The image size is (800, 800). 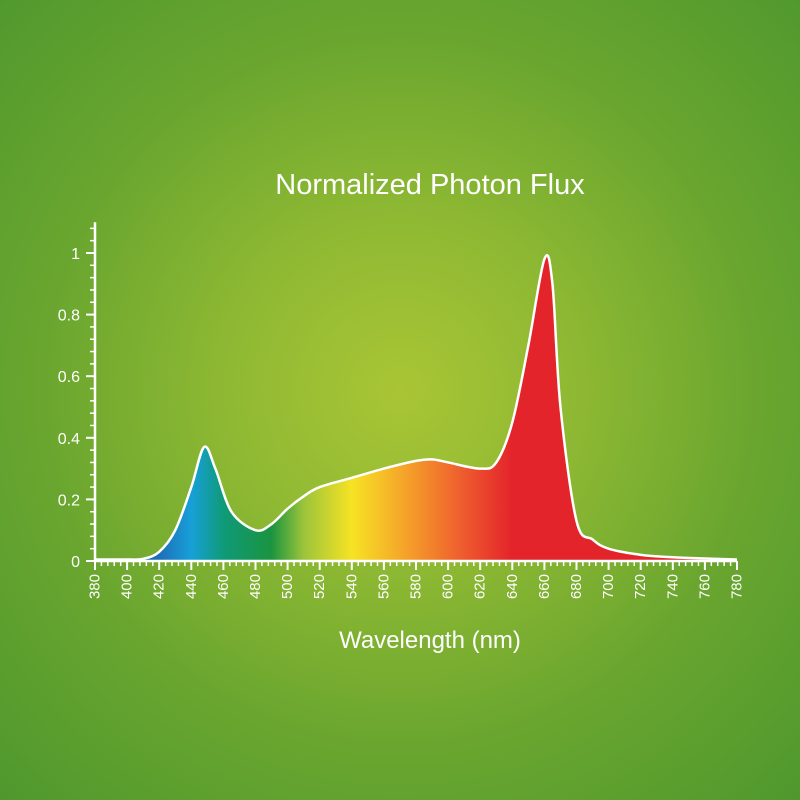 What do you see at coordinates (430, 640) in the screenshot?
I see `x-axis-label: Wavelength (nm)` at bounding box center [430, 640].